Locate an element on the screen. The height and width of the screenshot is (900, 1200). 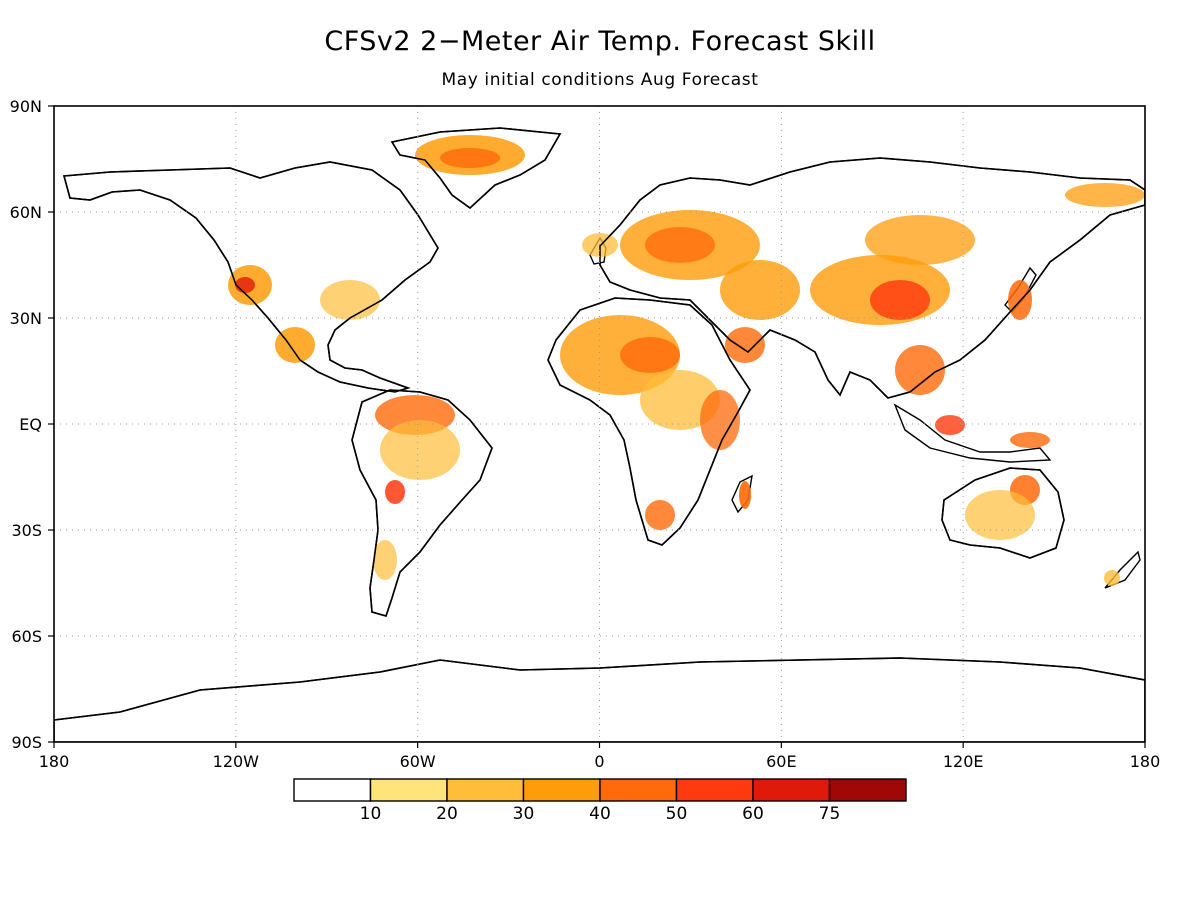
lon-tick-label: 60E is located at coordinates (781, 761).